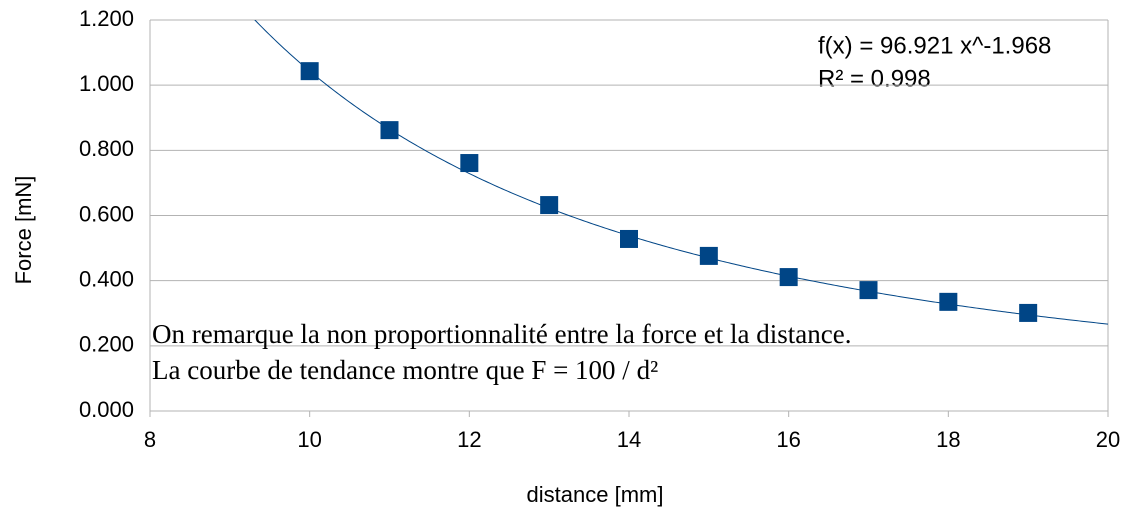 The height and width of the screenshot is (512, 1128). I want to click on y-tick-label: 0.600, so click(106, 213).